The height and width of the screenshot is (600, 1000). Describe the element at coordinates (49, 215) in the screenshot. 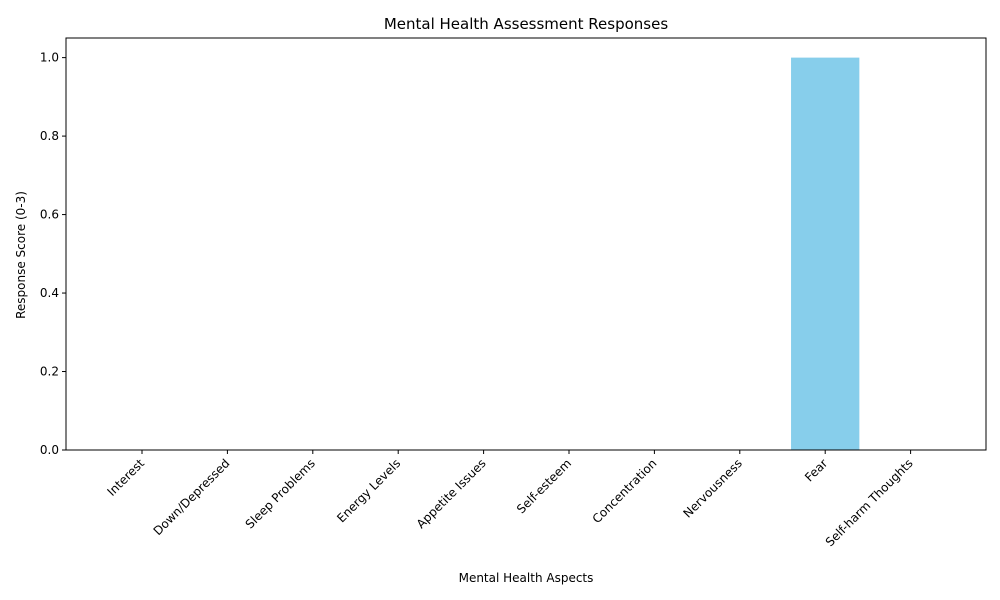

I see `y-tick-label: 0.6` at that location.